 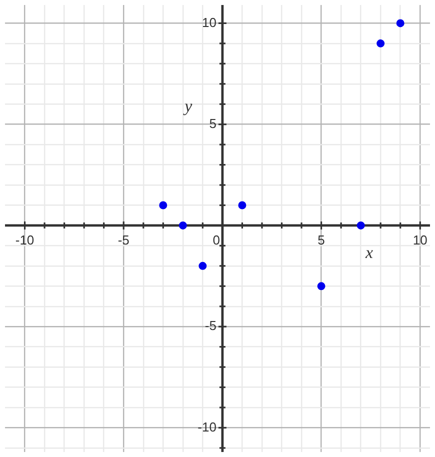 I want to click on x-tick-label: 5, so click(x=321, y=240).